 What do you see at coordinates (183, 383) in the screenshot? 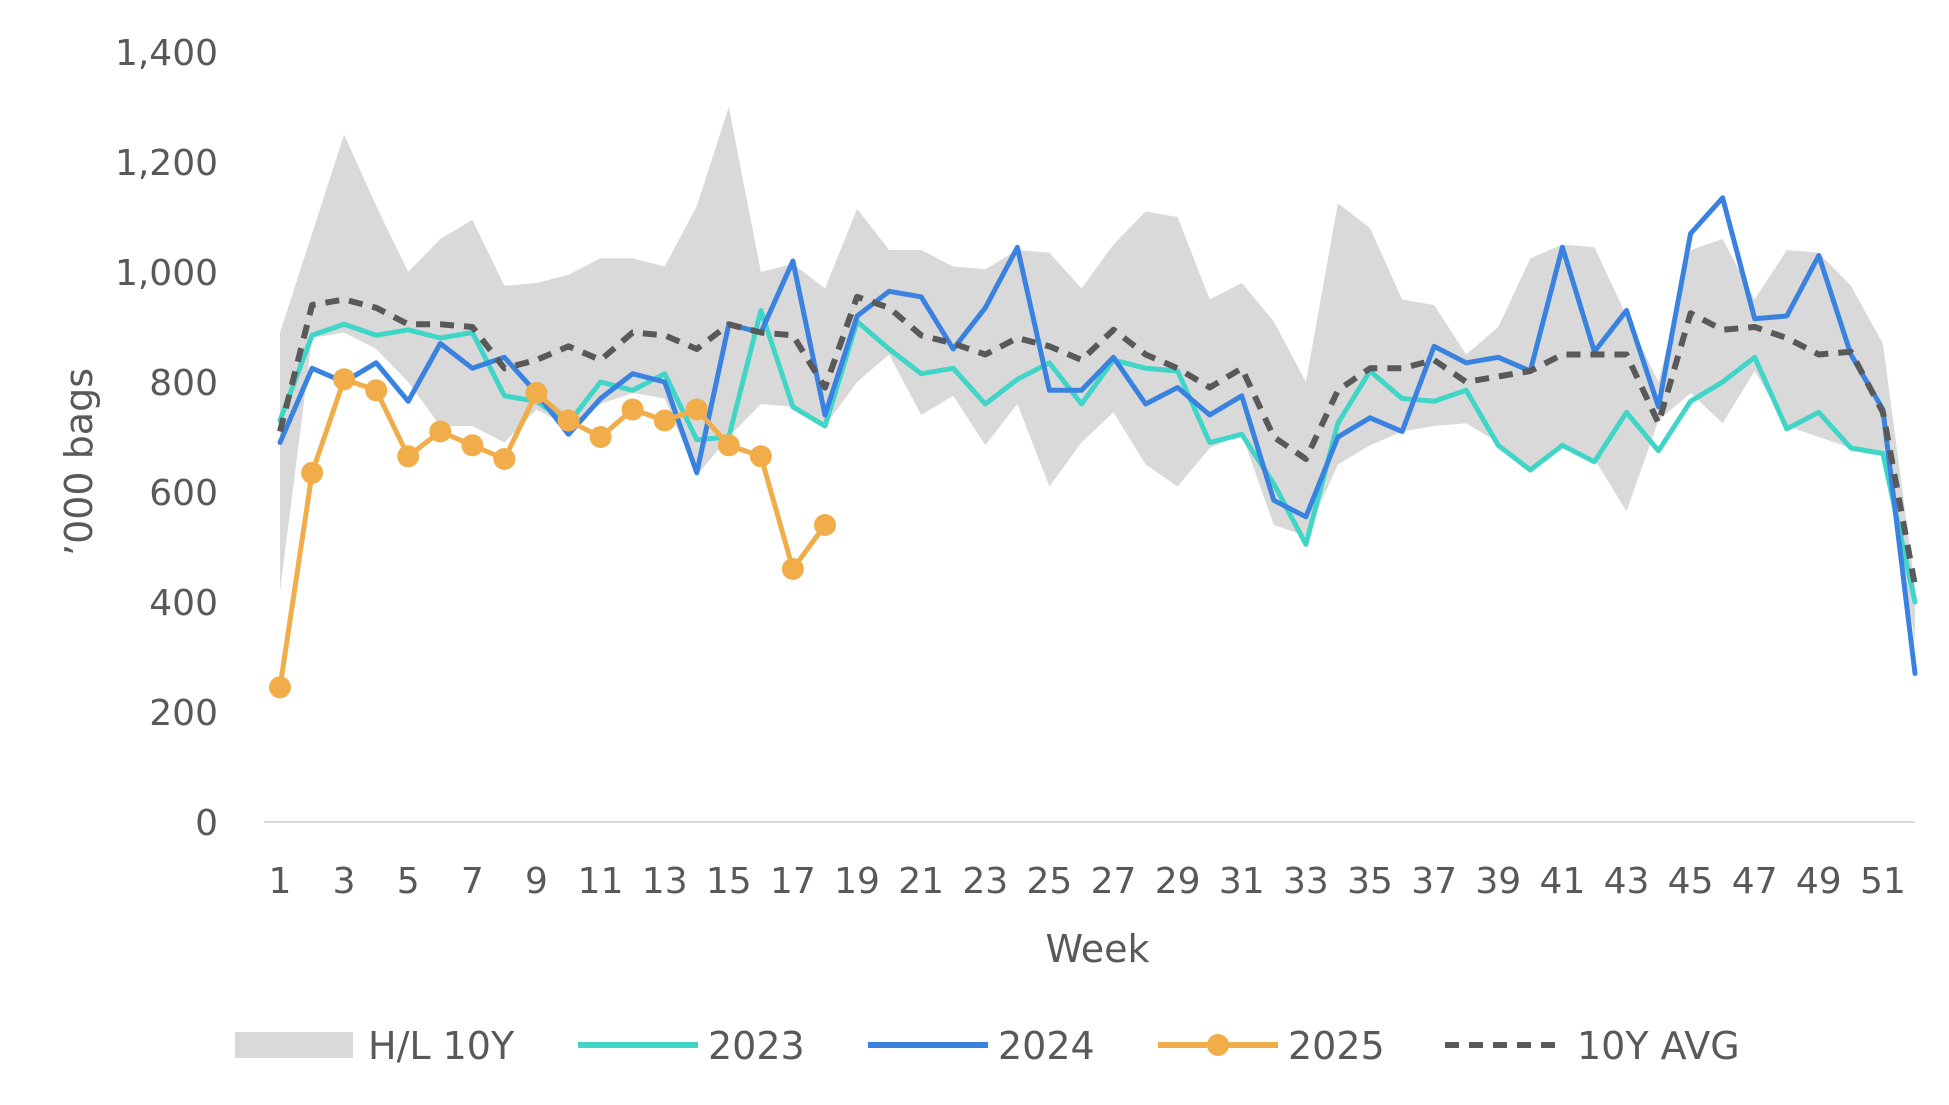
I see `y-tick-label: 800` at bounding box center [183, 383].